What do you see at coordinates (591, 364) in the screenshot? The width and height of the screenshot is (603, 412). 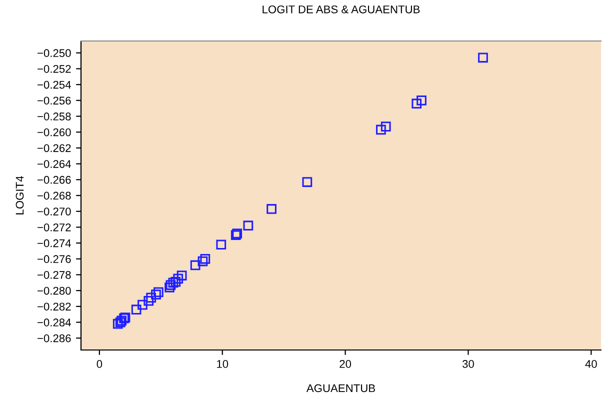 I see `x-tick-label: 40` at bounding box center [591, 364].